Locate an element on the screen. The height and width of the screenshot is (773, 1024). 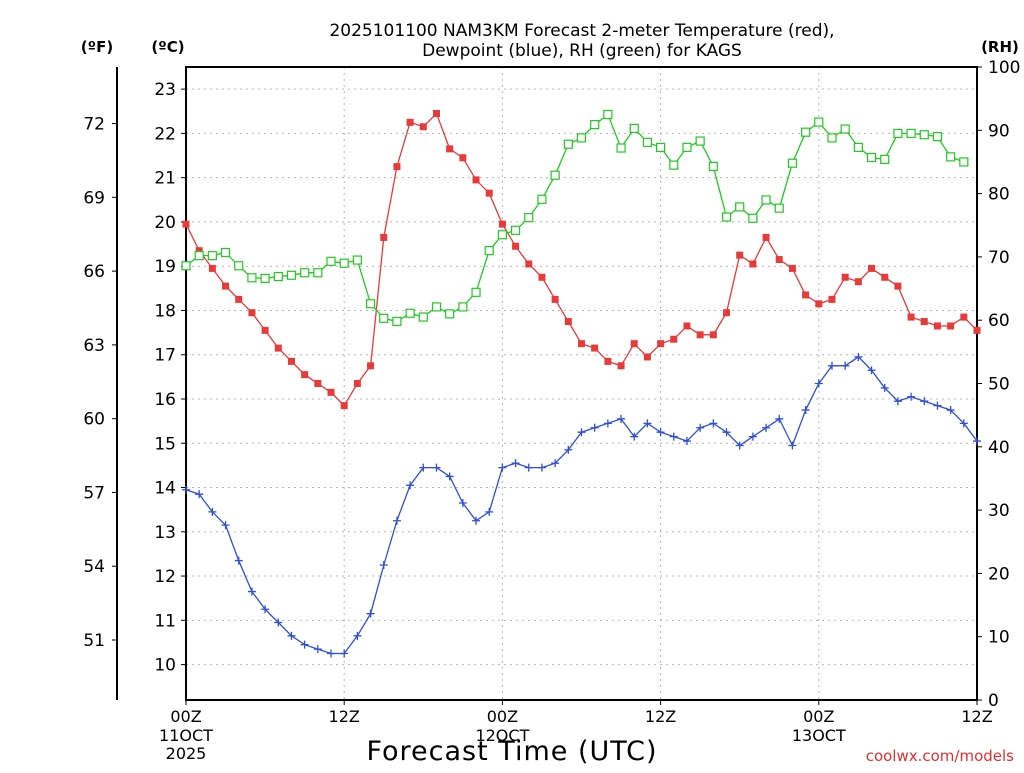
fahrenheit-tick-label: 72 is located at coordinates (94, 125).